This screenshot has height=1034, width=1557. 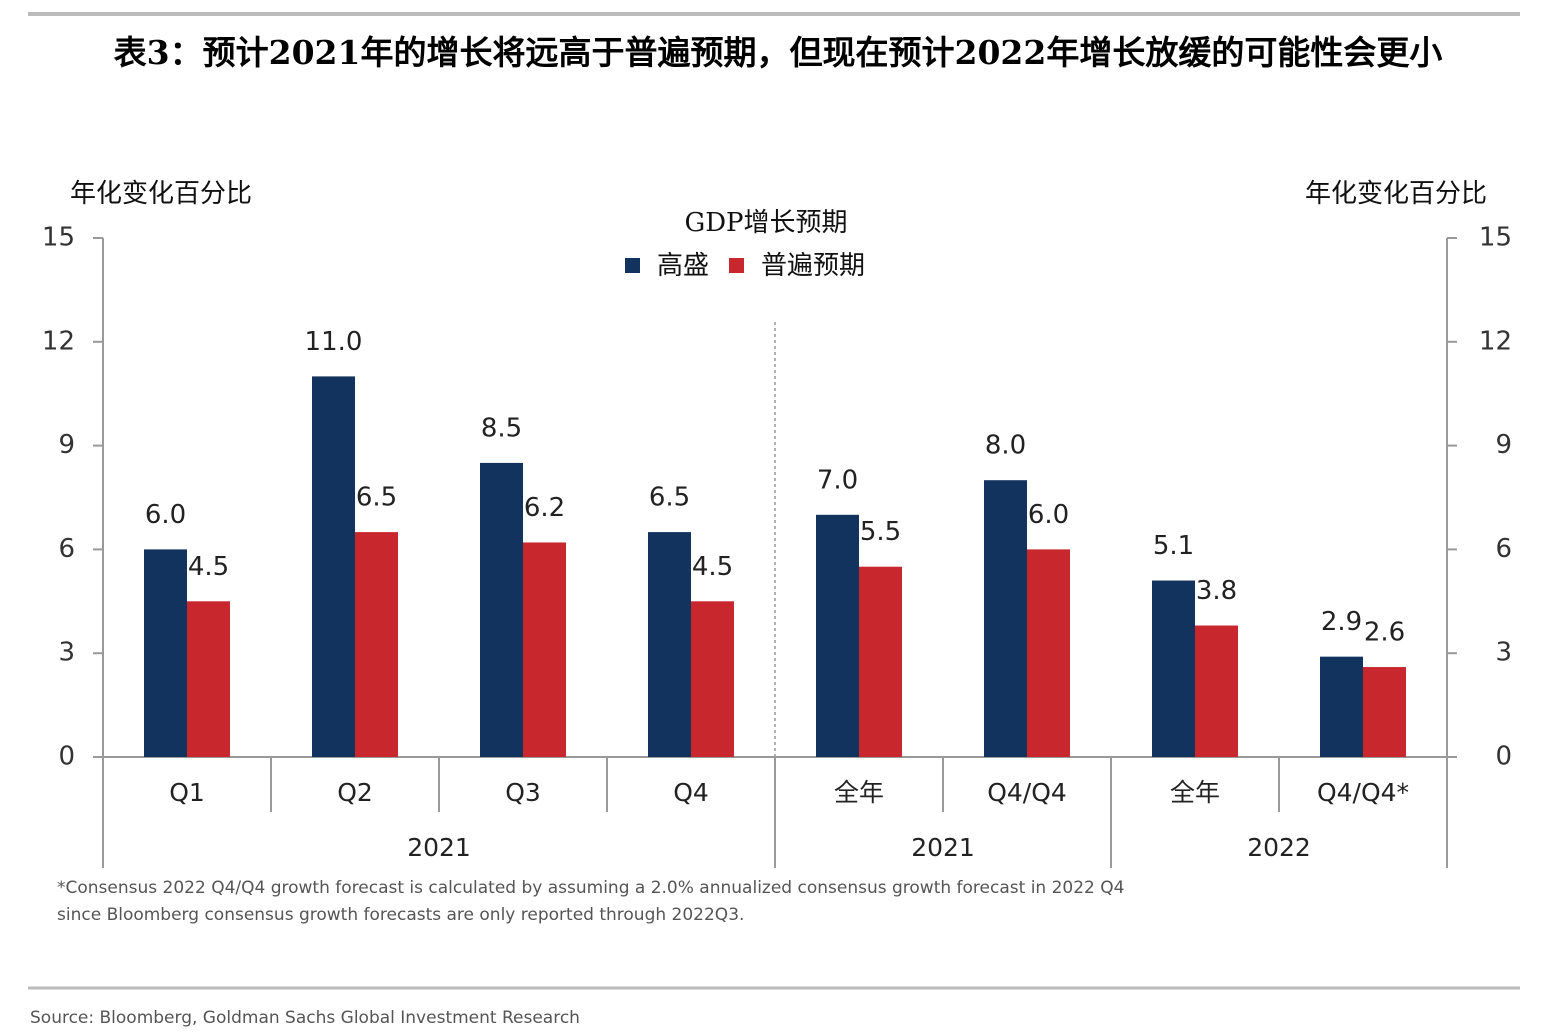 I want to click on y2-tick-label: 9, so click(x=1503, y=445).